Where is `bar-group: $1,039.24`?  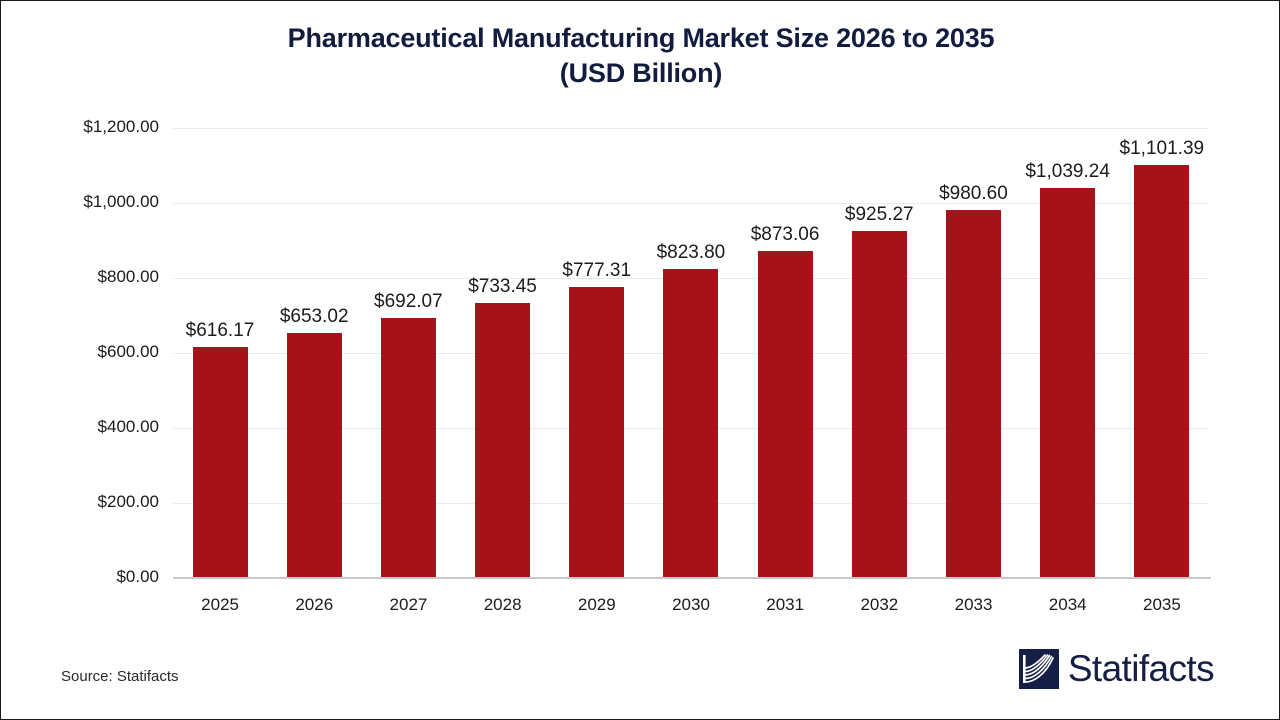
bar-group: $1,039.24 is located at coordinates (1068, 353).